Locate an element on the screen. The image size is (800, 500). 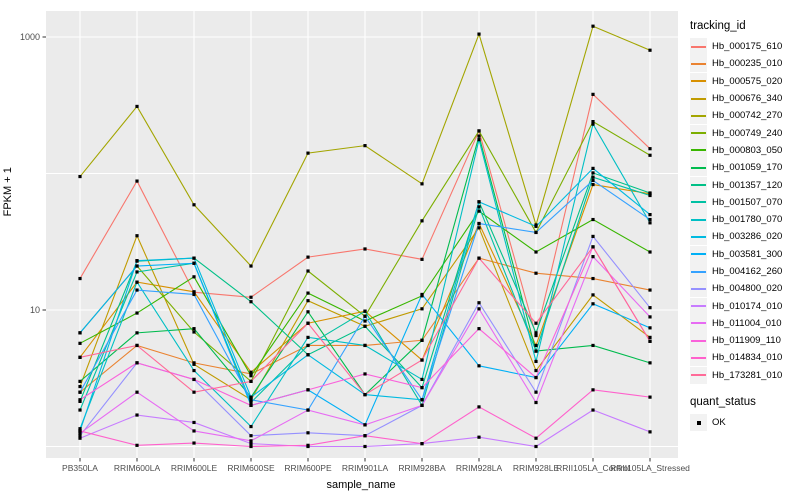
legend-item-label: Hb_003286_020 is located at coordinates (747, 237).